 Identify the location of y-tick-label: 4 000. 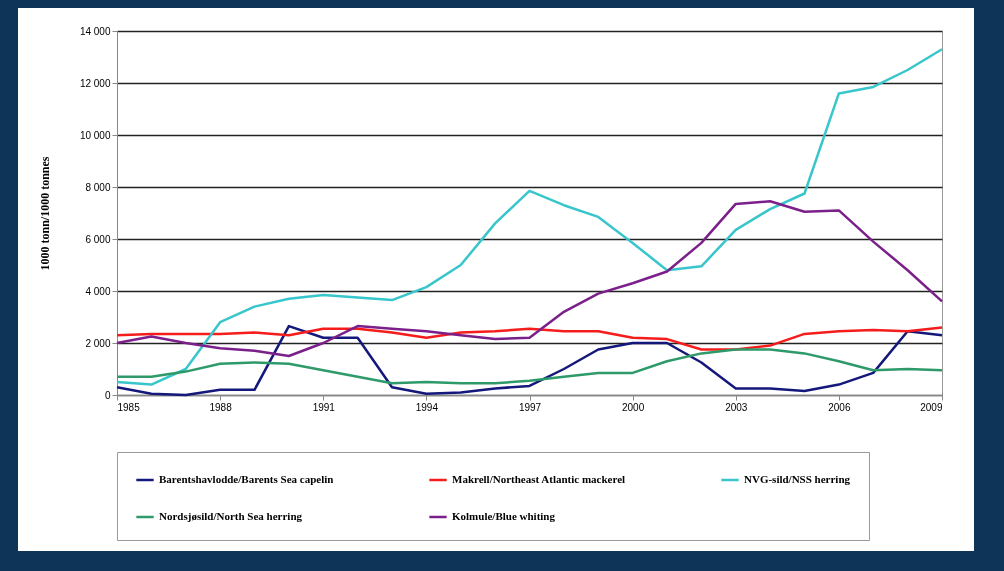
(98, 291).